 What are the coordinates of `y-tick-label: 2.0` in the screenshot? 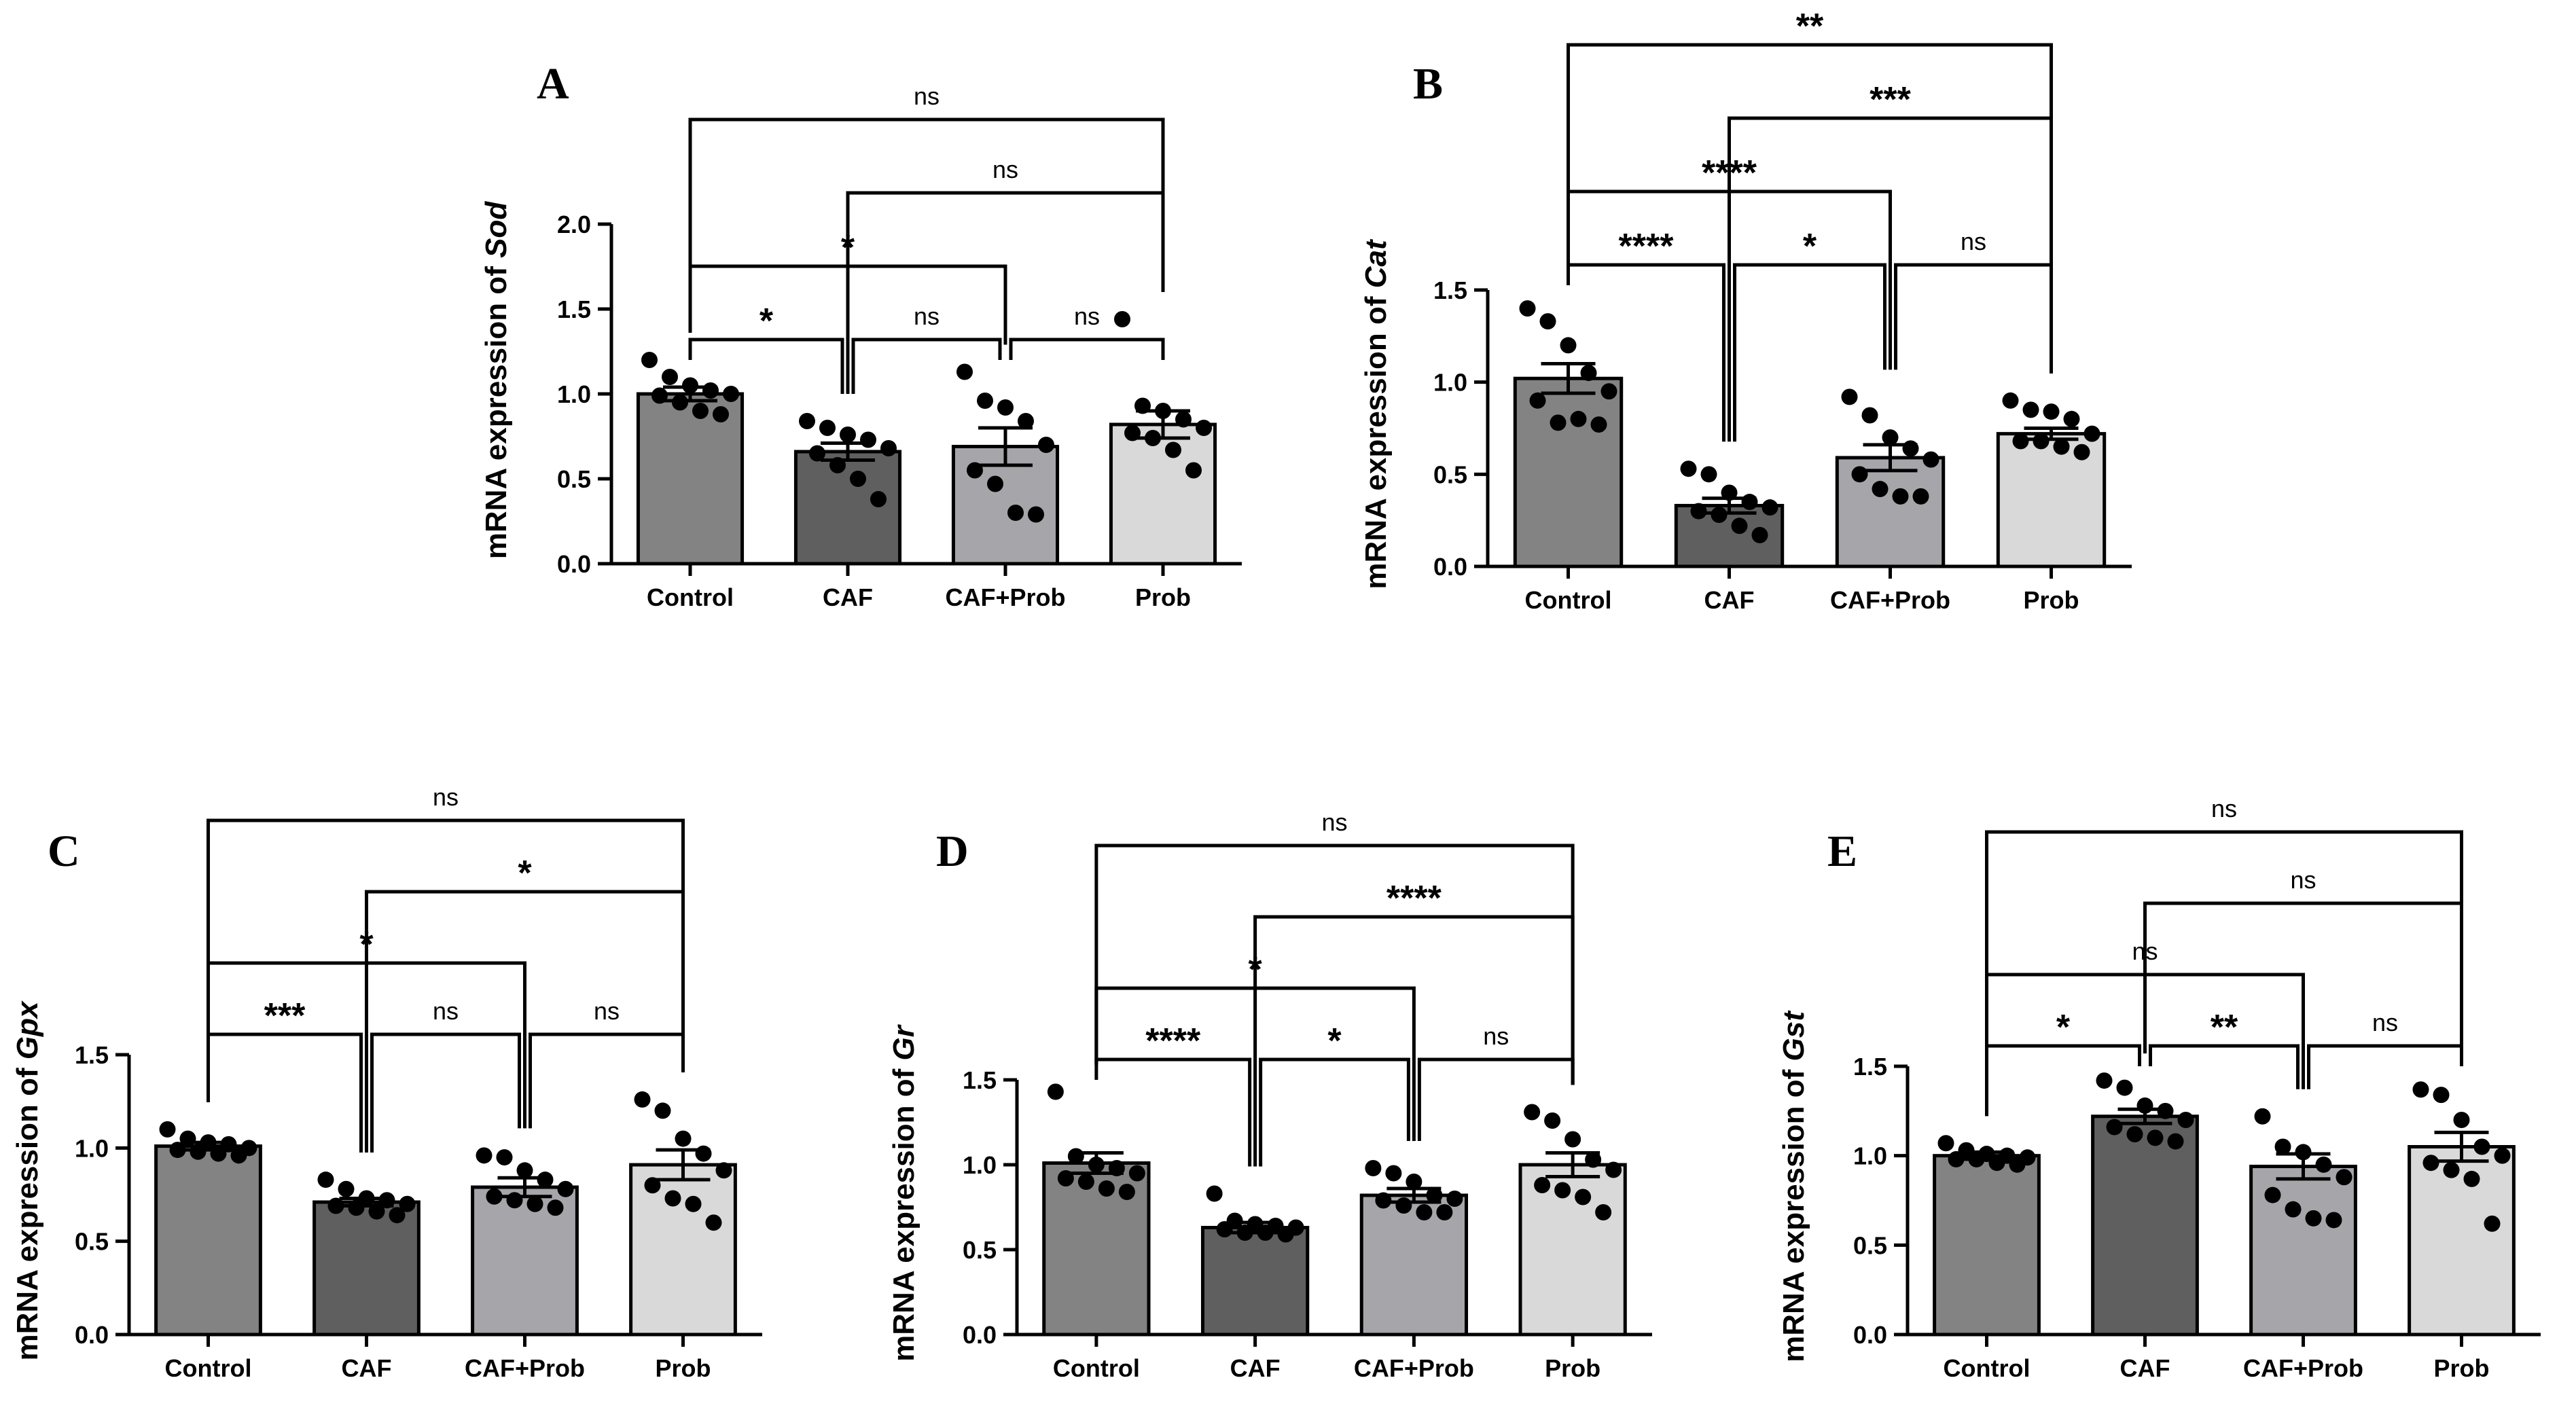 It's located at (574, 224).